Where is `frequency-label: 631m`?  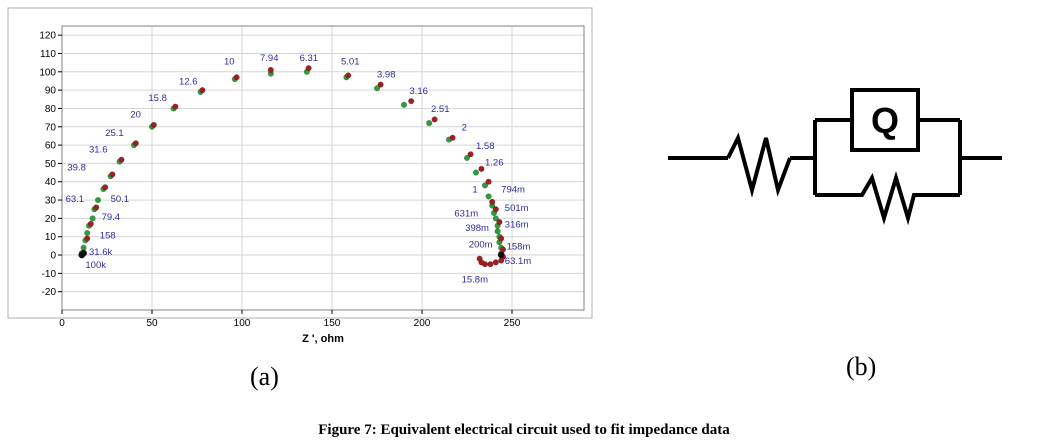
frequency-label: 631m is located at coordinates (466, 214).